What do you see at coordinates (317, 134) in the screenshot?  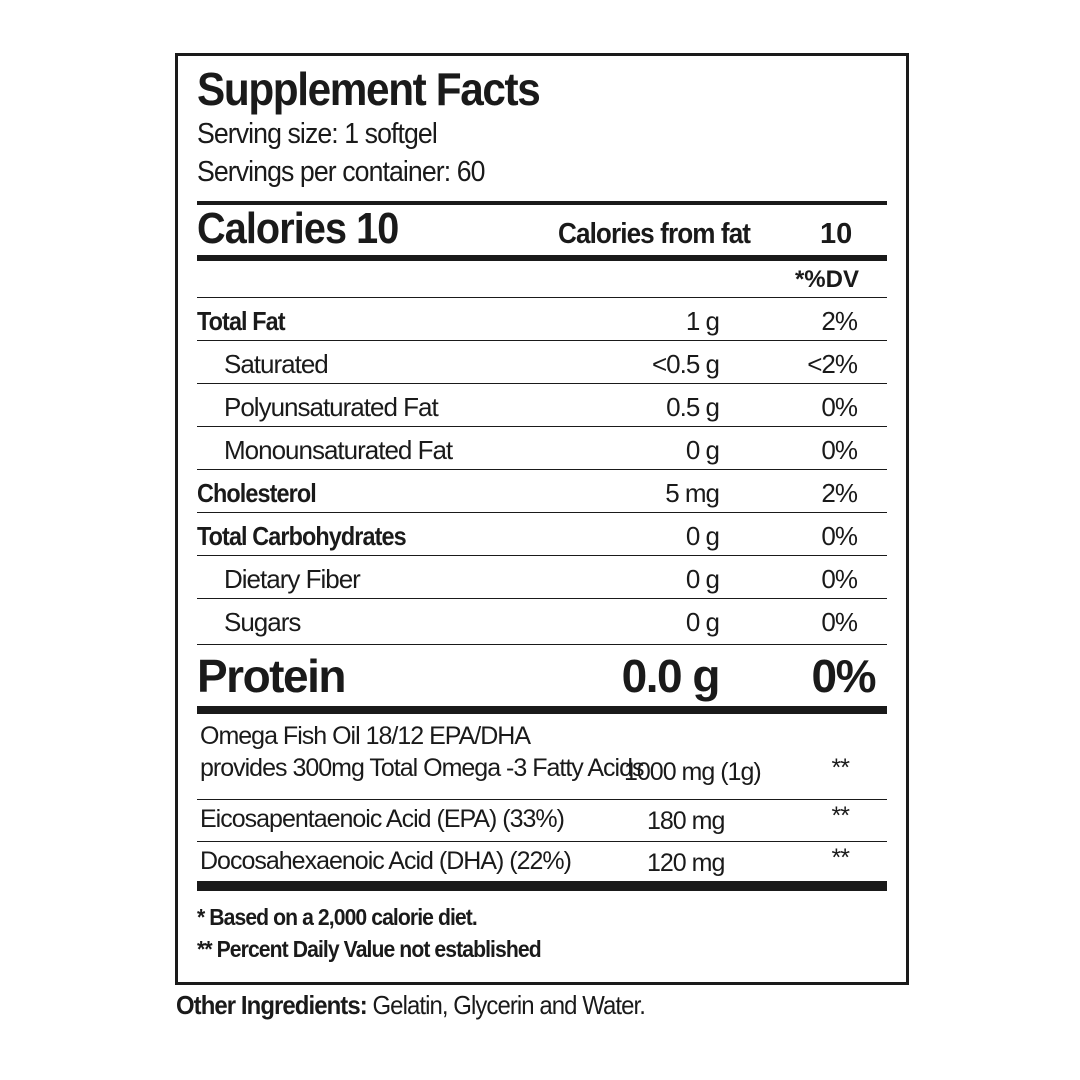 I see `serving-size: Serving size: 1 softgel` at bounding box center [317, 134].